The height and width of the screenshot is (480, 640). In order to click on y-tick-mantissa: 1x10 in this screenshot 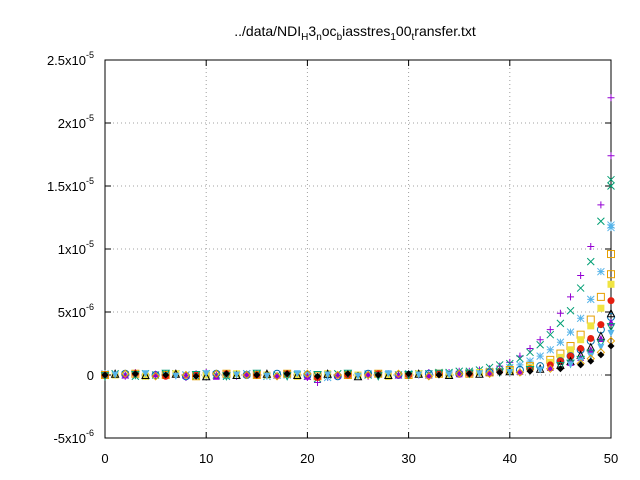, I will do `click(72, 249)`.